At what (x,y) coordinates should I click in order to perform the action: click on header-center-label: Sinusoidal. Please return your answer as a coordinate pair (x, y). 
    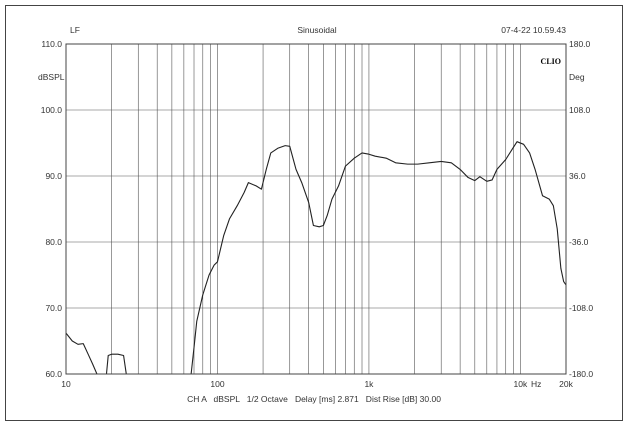
    Looking at the image, I should click on (316, 30).